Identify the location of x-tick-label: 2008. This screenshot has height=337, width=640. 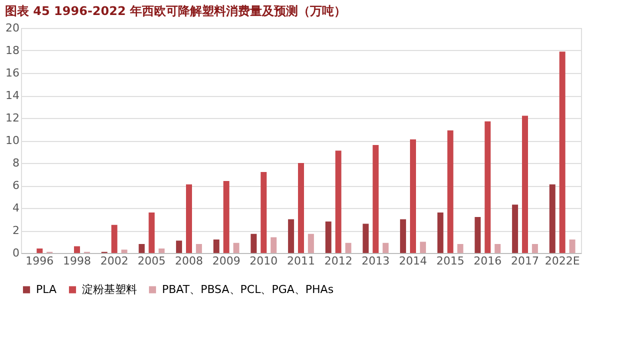
(189, 261).